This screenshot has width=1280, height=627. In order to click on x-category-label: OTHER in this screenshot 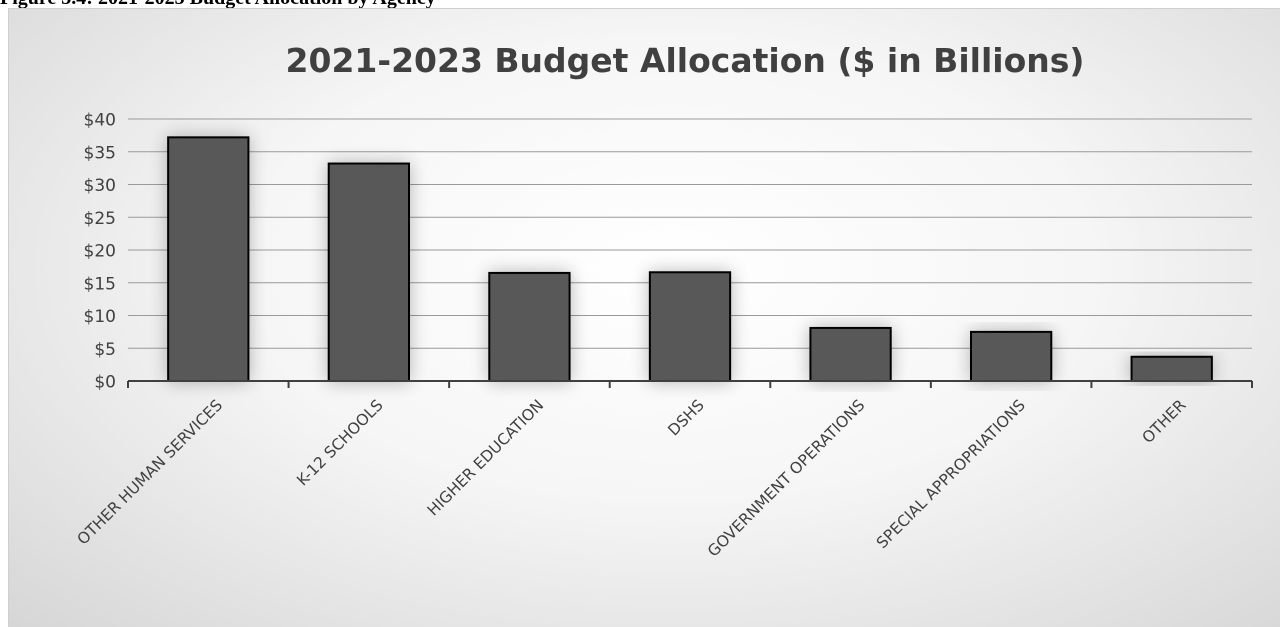, I will do `click(1164, 421)`.